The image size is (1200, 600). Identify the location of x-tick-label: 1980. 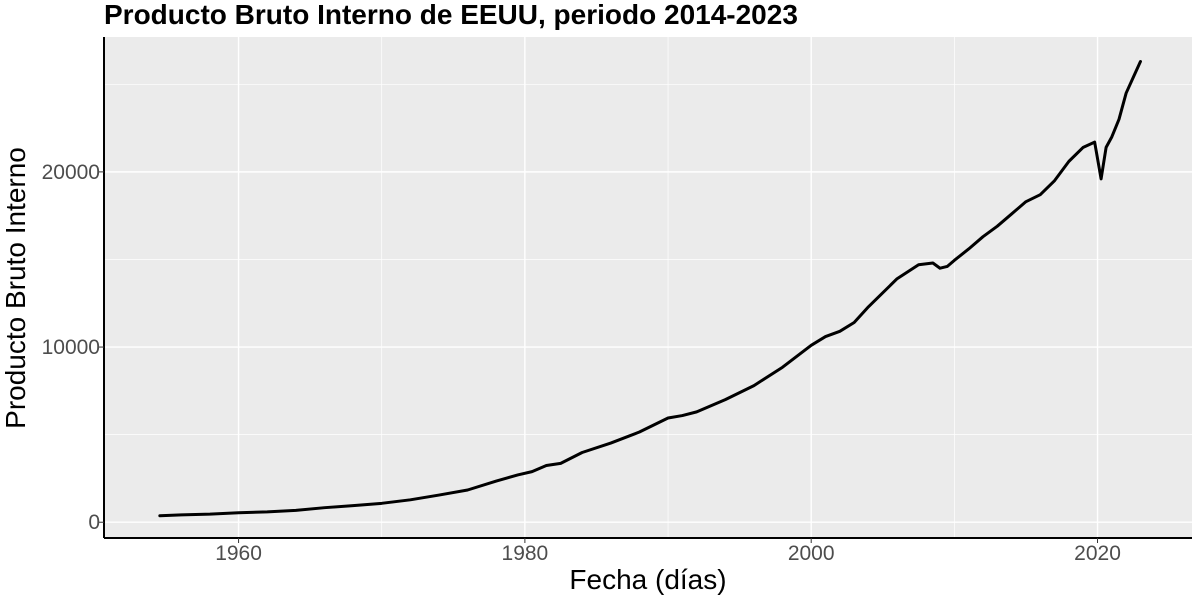
(525, 553).